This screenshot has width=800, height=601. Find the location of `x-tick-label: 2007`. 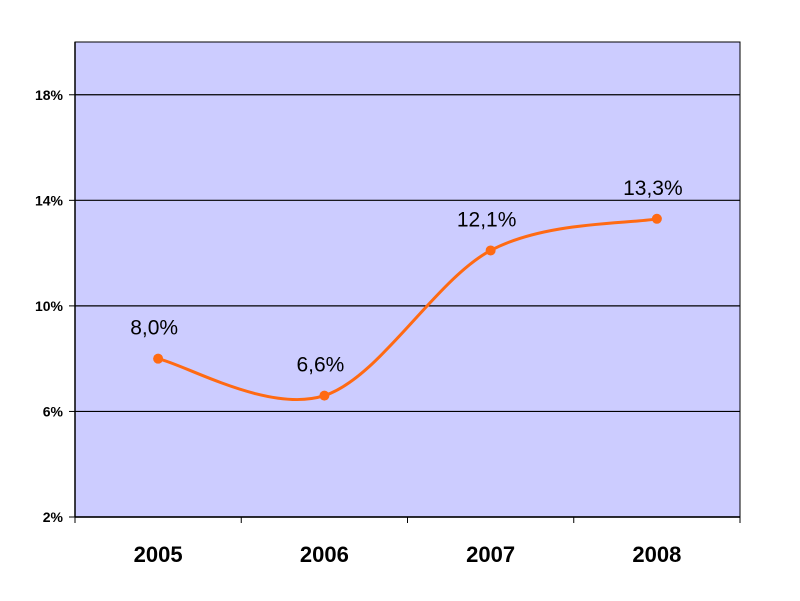

x-tick-label: 2007 is located at coordinates (490, 554).